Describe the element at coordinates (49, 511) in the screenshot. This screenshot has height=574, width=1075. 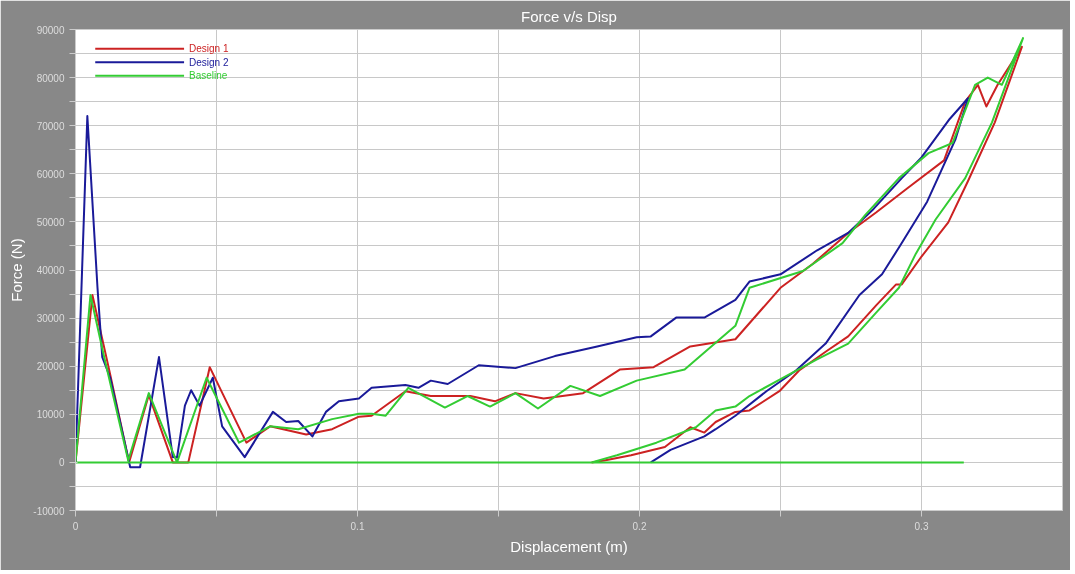
I see `y-tick-label: -10000` at that location.